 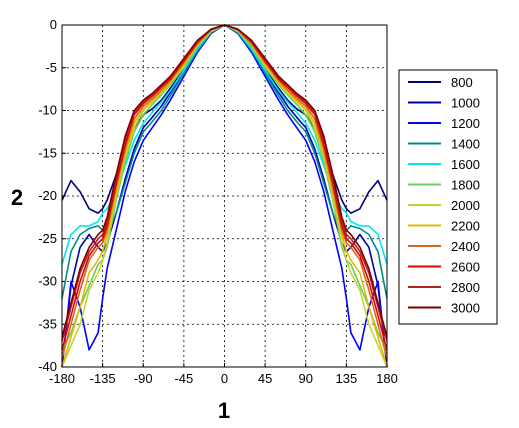 What do you see at coordinates (387, 378) in the screenshot?
I see `x-tick-label: 180` at bounding box center [387, 378].